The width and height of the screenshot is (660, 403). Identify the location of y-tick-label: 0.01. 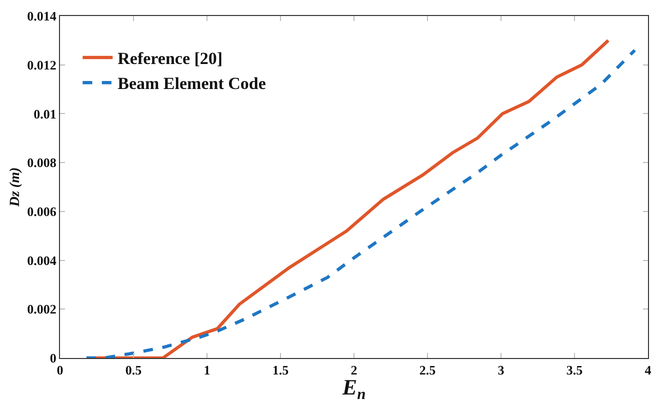
(45, 114).